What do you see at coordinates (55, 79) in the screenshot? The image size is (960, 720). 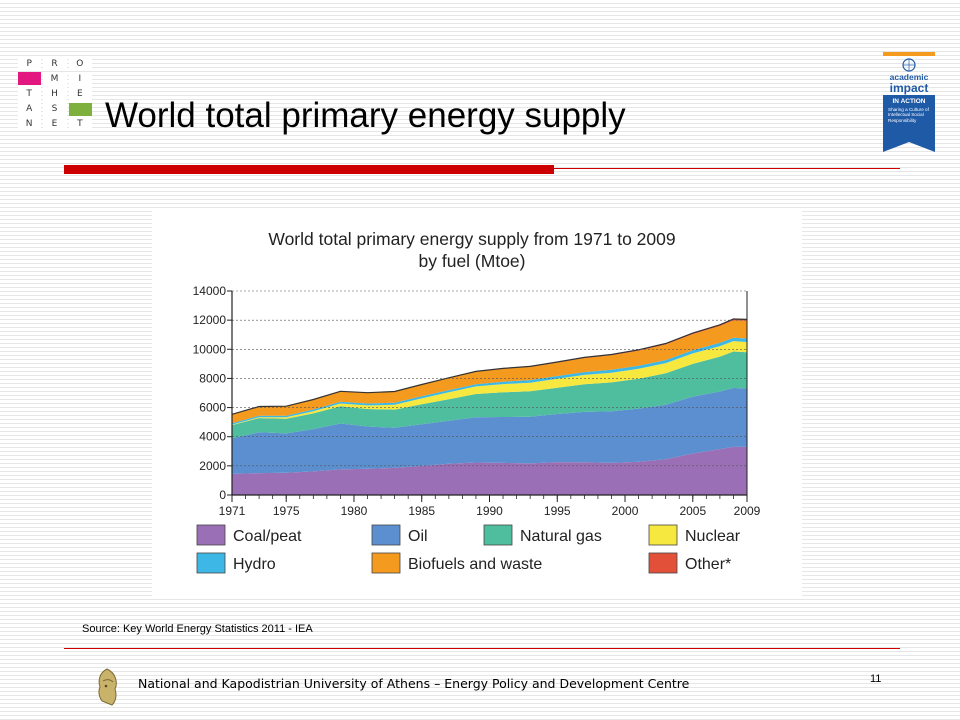 I see `logo-cell: M` at bounding box center [55, 79].